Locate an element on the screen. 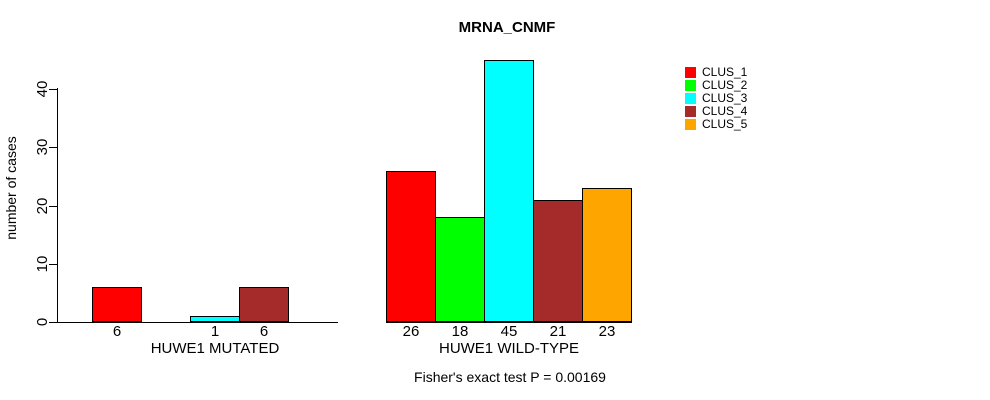  y-tick-label: 30 is located at coordinates (42, 147).